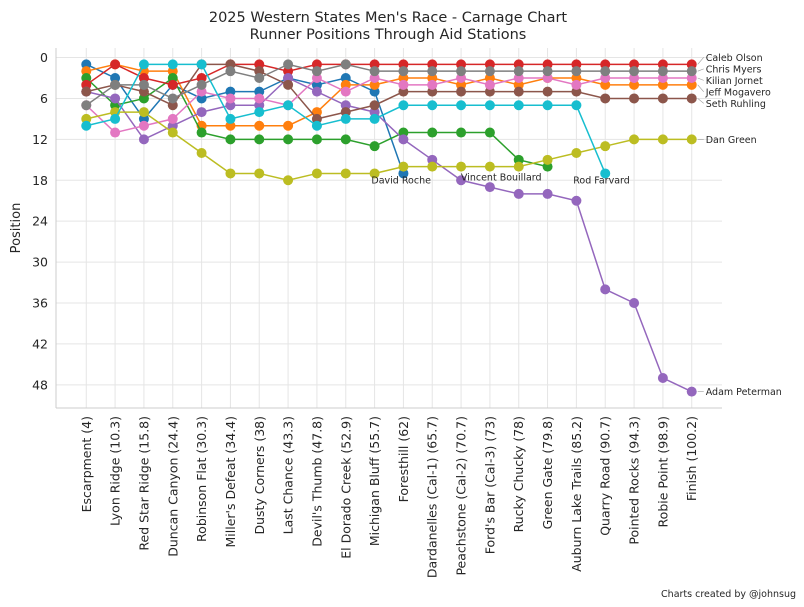 Image resolution: width=804 pixels, height=607 pixels. What do you see at coordinates (605, 476) in the screenshot?
I see `x-tick-label: Quarry Road (90.7)` at bounding box center [605, 476].